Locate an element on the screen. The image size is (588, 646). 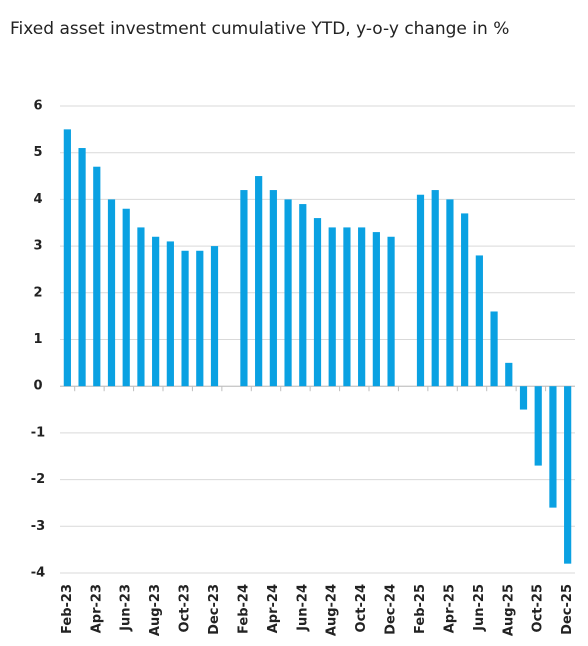
x-tick-label: Oct-23 is located at coordinates (185, 608).